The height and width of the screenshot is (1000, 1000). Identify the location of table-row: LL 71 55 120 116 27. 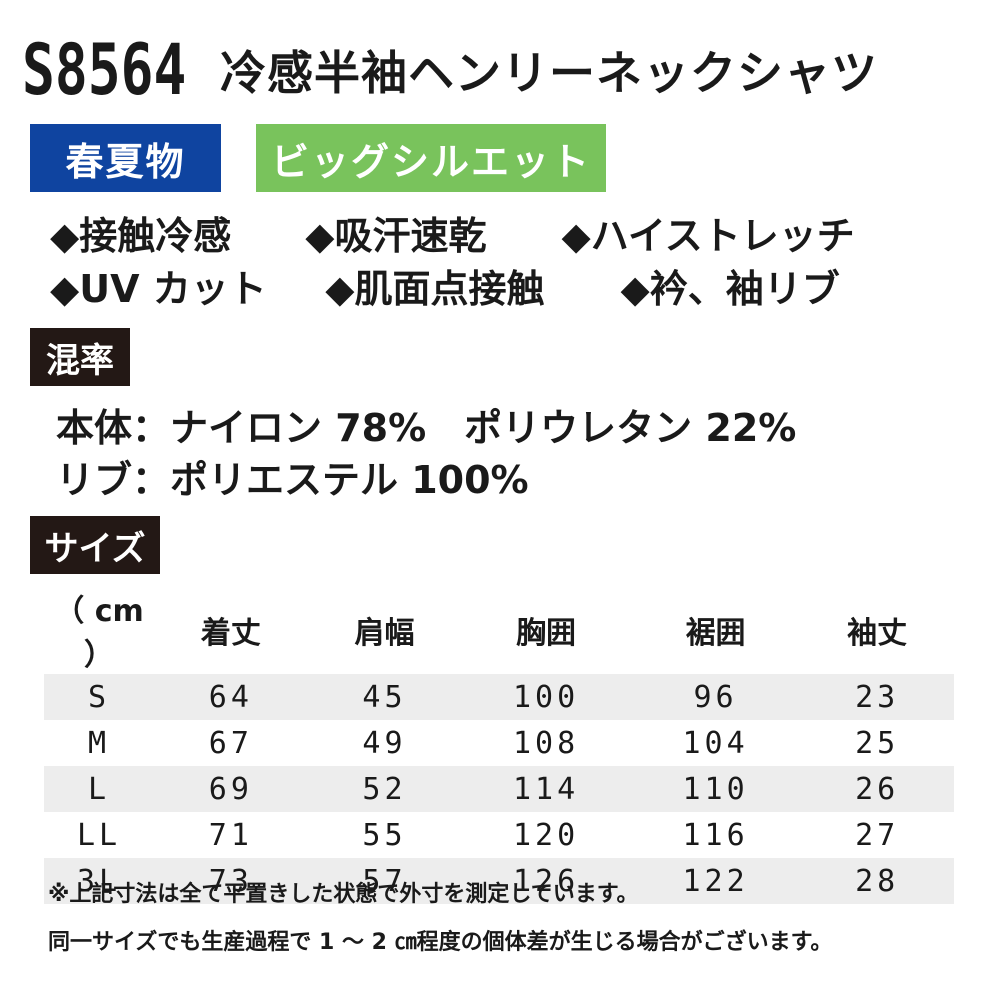
(499, 835).